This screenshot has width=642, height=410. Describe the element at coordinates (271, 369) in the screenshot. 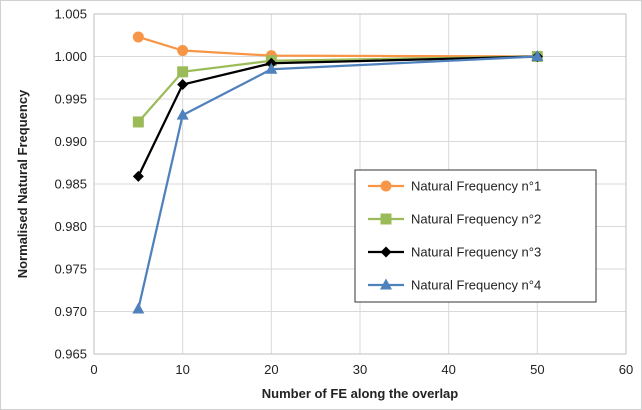

I see `x-tick-label: 20` at that location.